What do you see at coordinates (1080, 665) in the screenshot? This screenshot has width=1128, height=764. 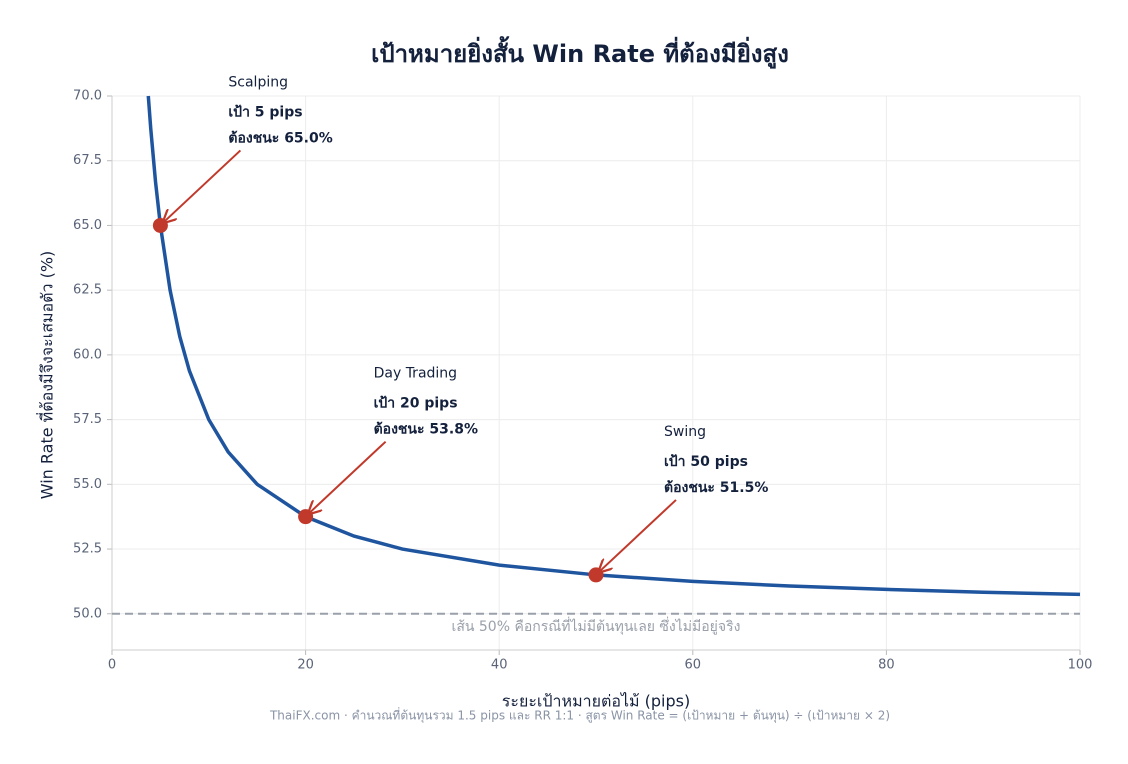 I see `x-tick-label: 100` at bounding box center [1080, 665].